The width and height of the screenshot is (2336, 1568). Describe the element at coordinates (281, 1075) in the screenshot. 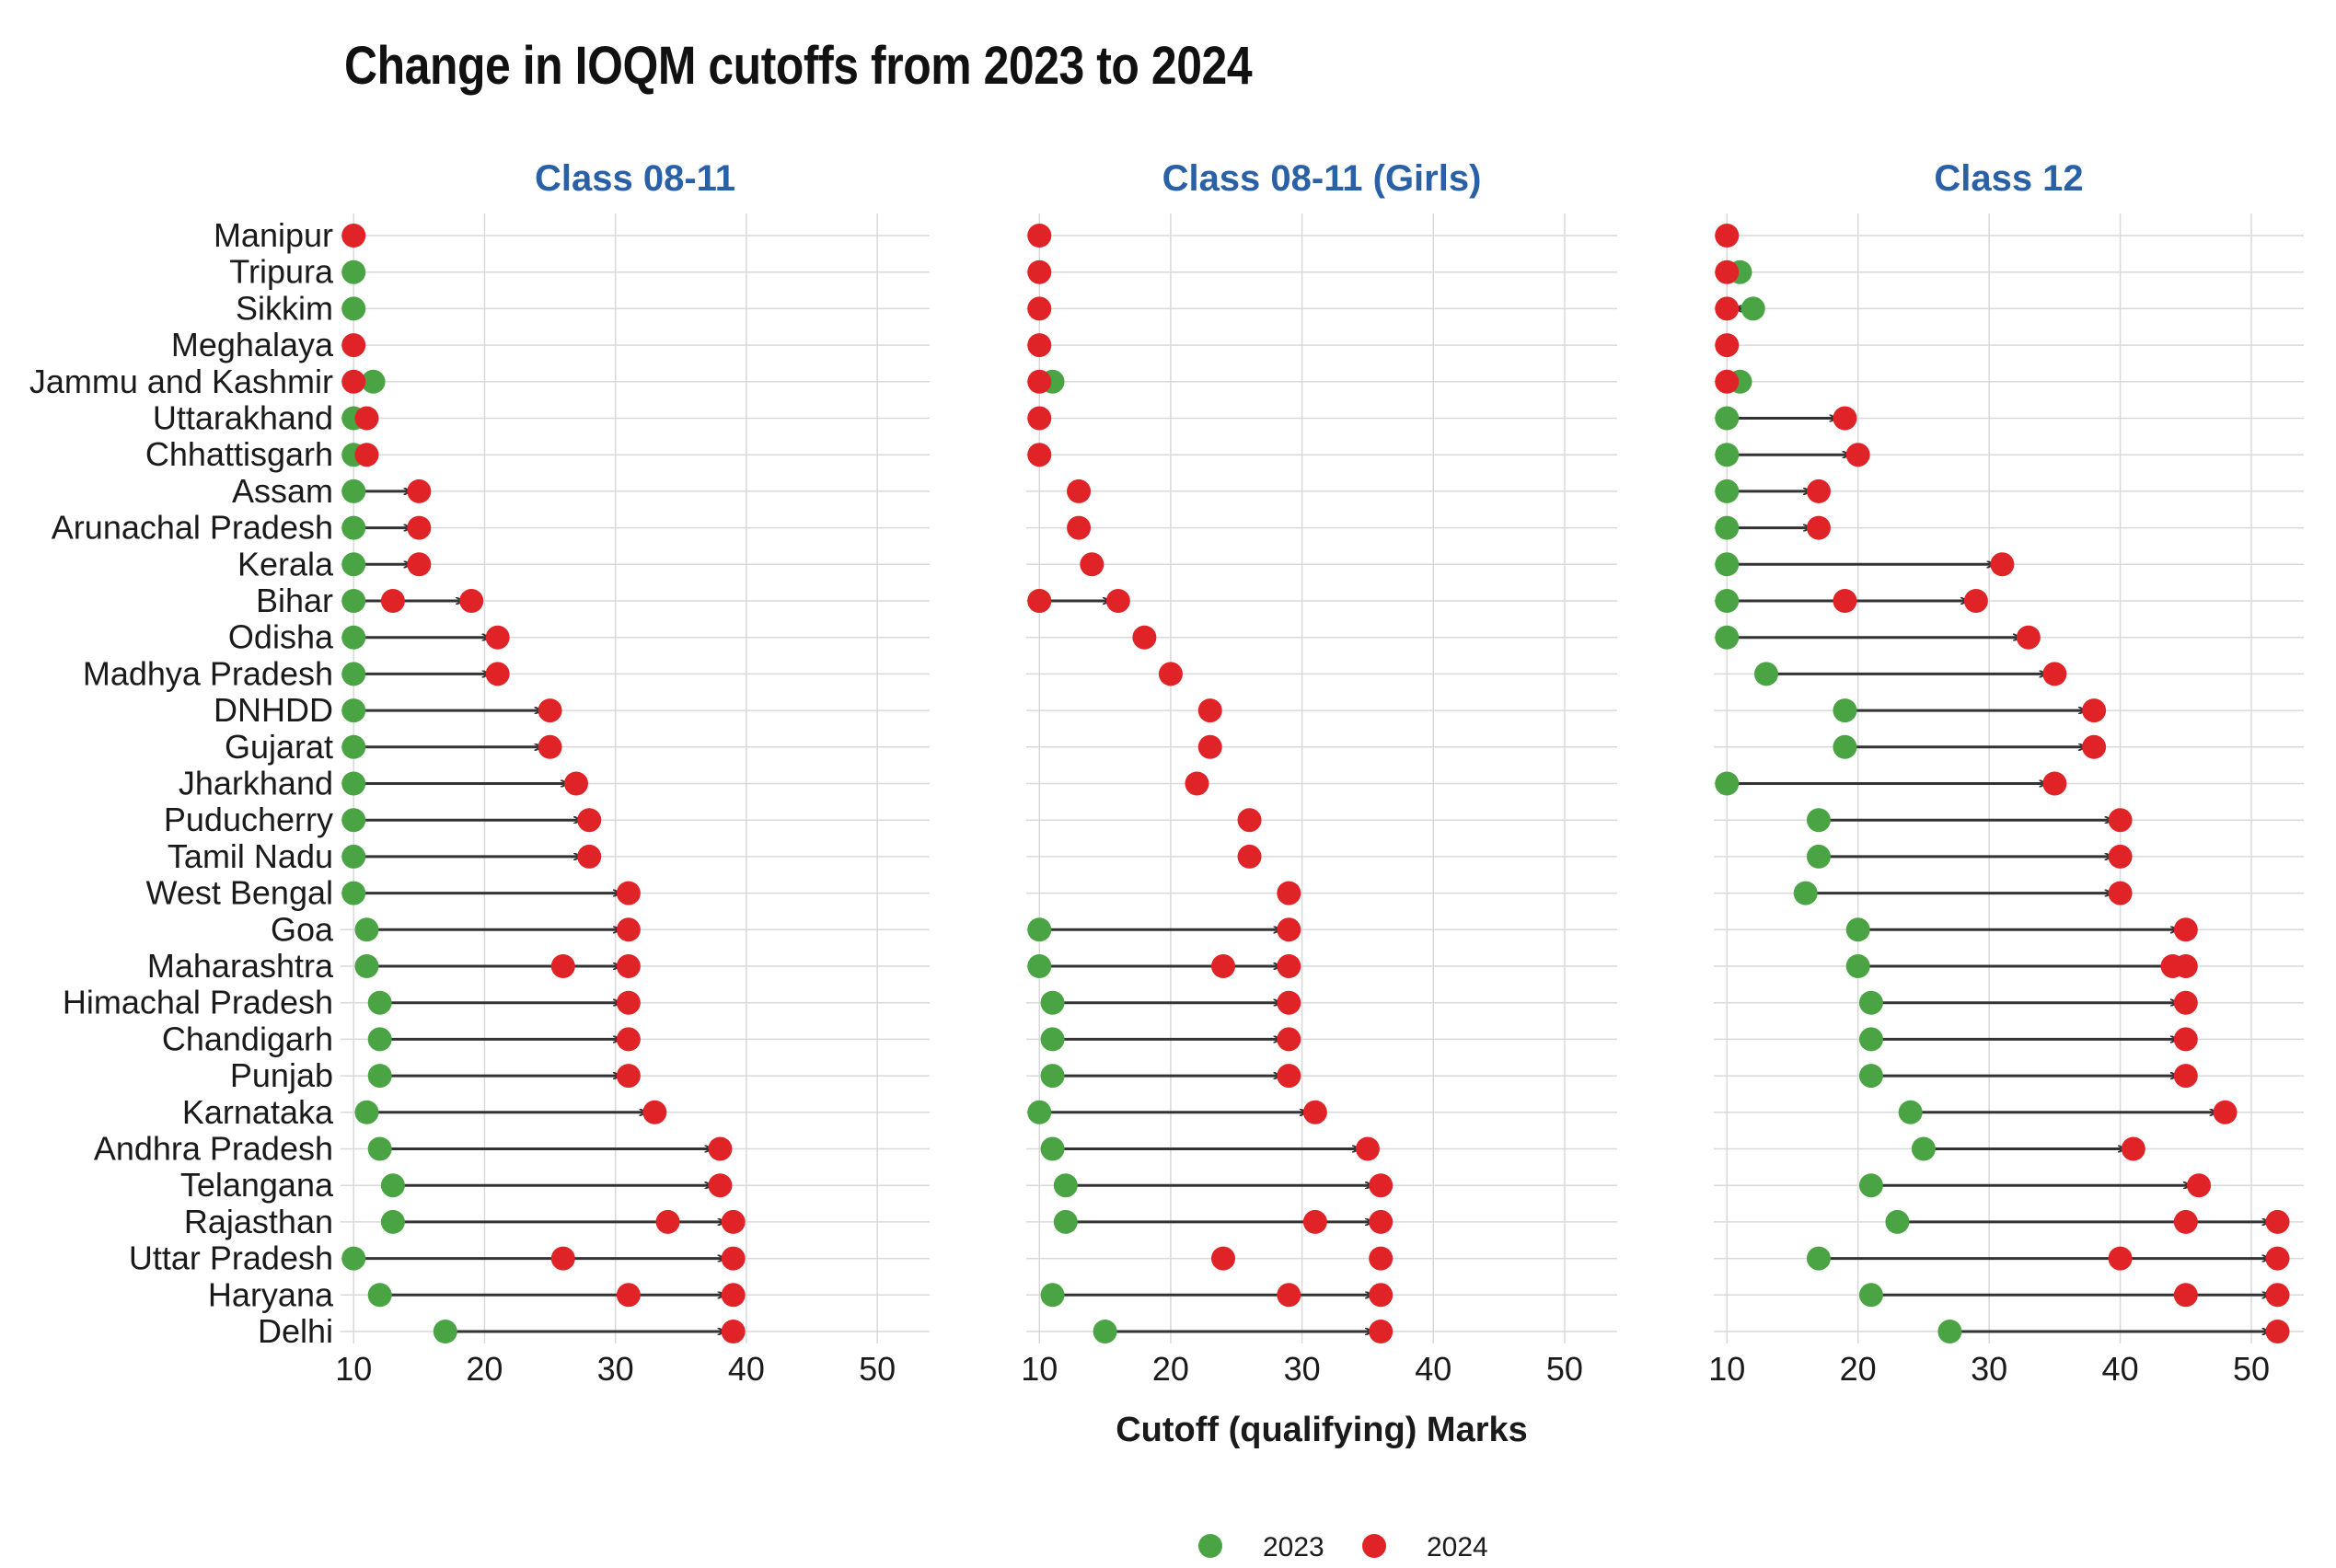

I see `state-label: Punjab` at that location.